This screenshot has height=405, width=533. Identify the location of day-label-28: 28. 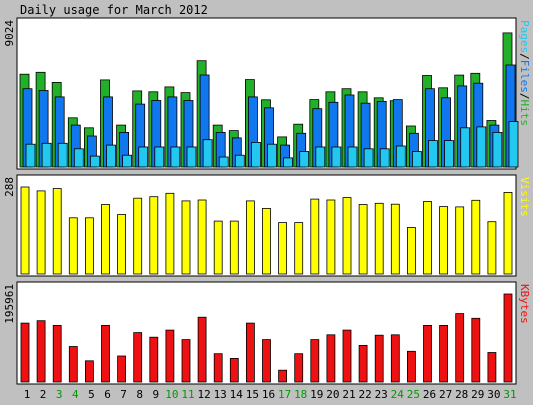
(461, 394).